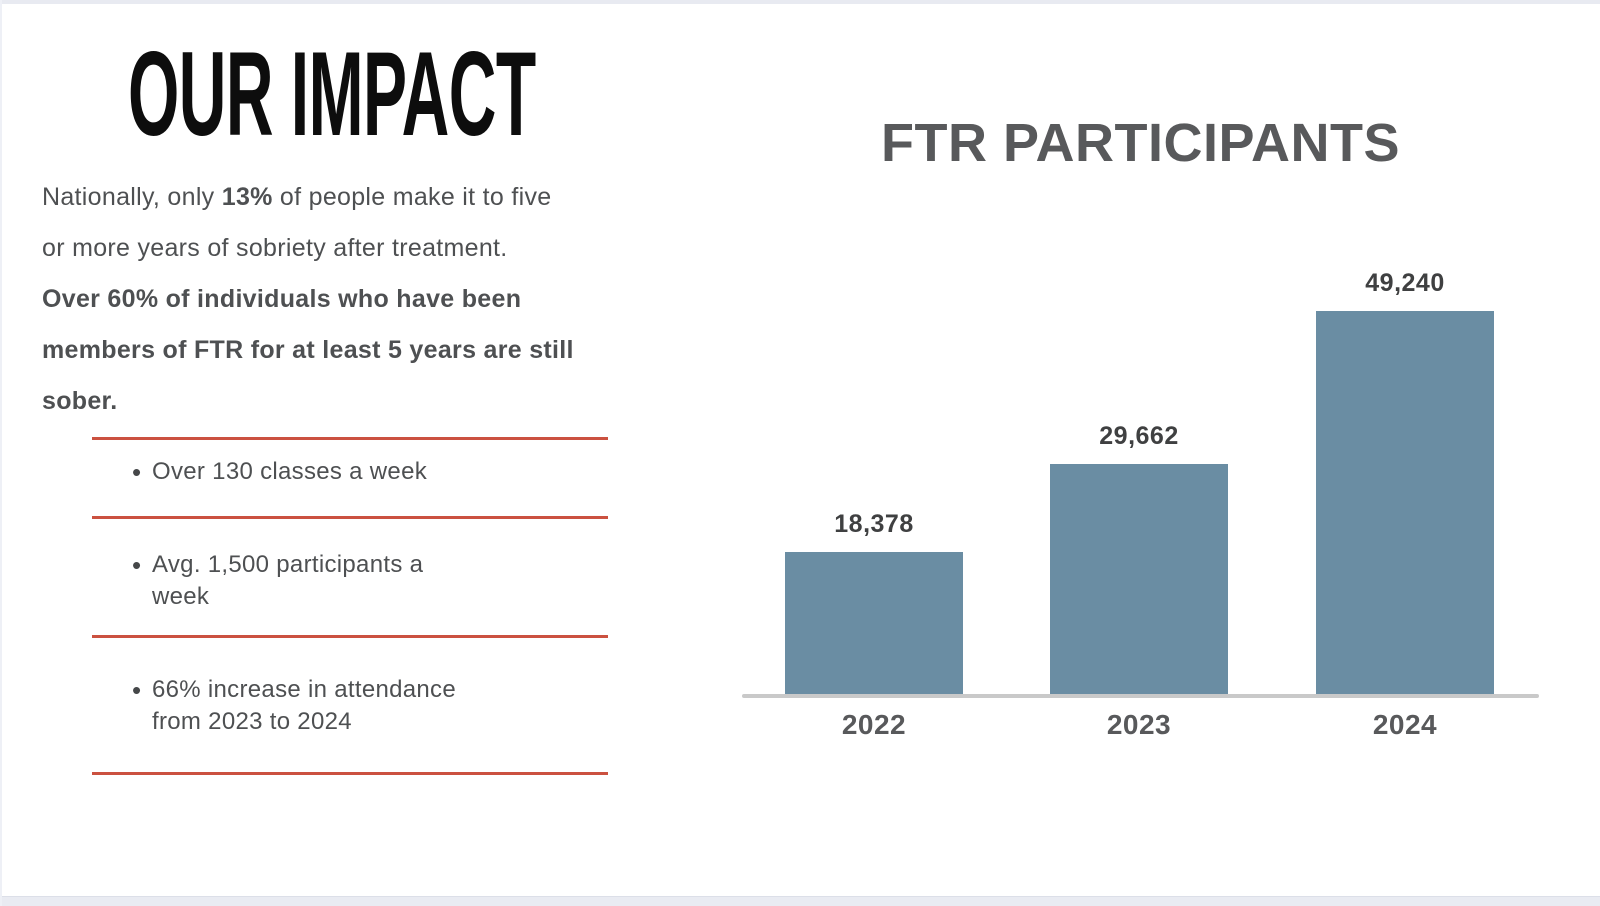  What do you see at coordinates (1139, 724) in the screenshot?
I see `x-axis-tick-label: 2023` at bounding box center [1139, 724].